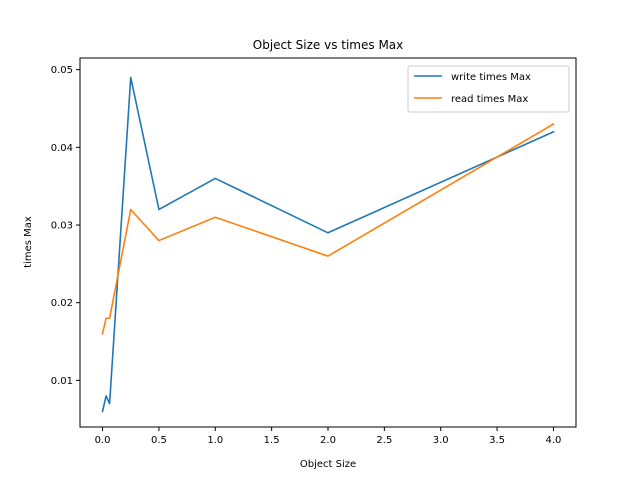  I want to click on y-axis-ticks: 0.01 0.02 0.03 0.04 0.05, so click(65, 226).